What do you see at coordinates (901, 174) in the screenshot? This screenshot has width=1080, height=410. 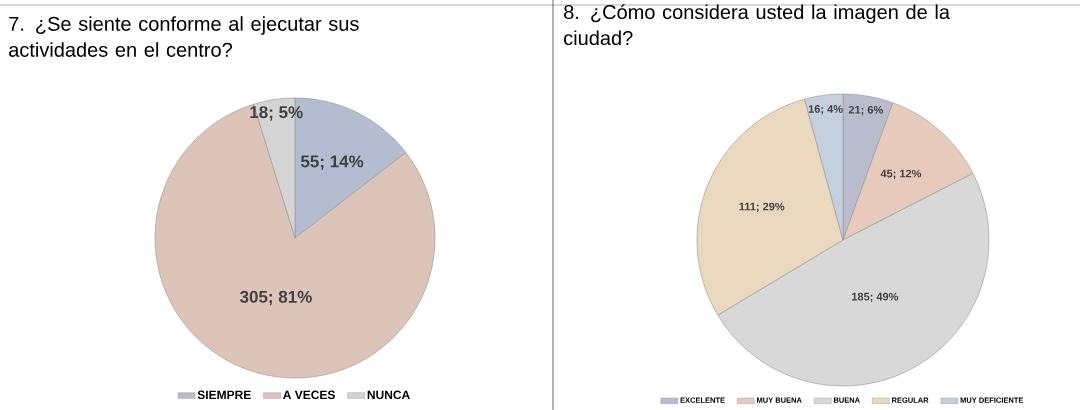 I see `data-label: 45; 12%` at bounding box center [901, 174].